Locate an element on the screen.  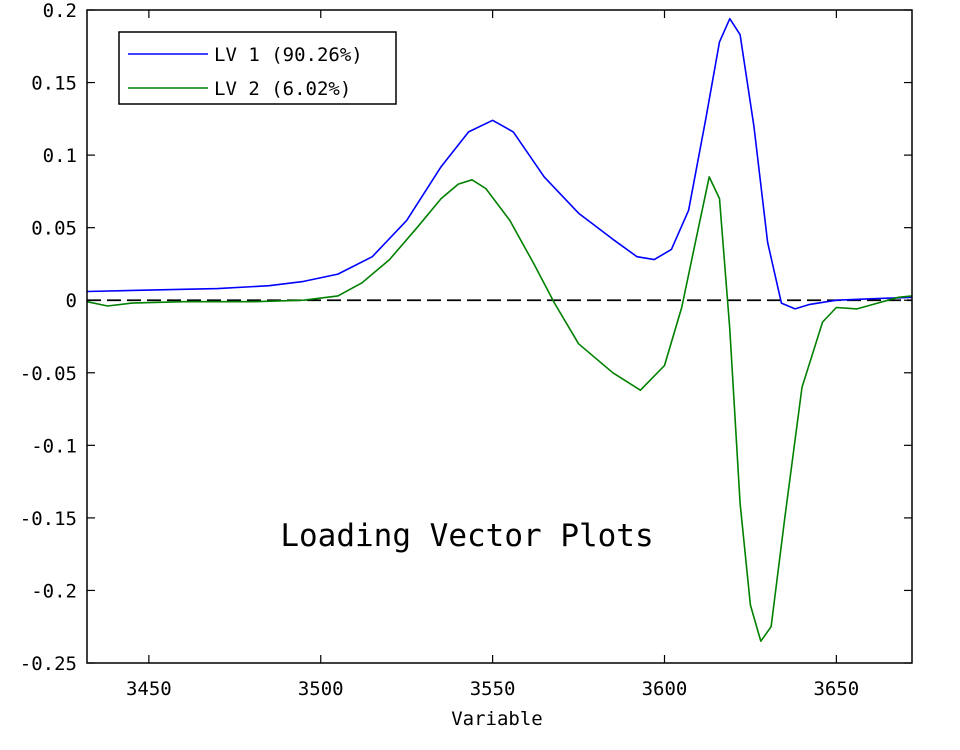
legend-label-lv1: LV 1 (90.26%) is located at coordinates (288, 55).